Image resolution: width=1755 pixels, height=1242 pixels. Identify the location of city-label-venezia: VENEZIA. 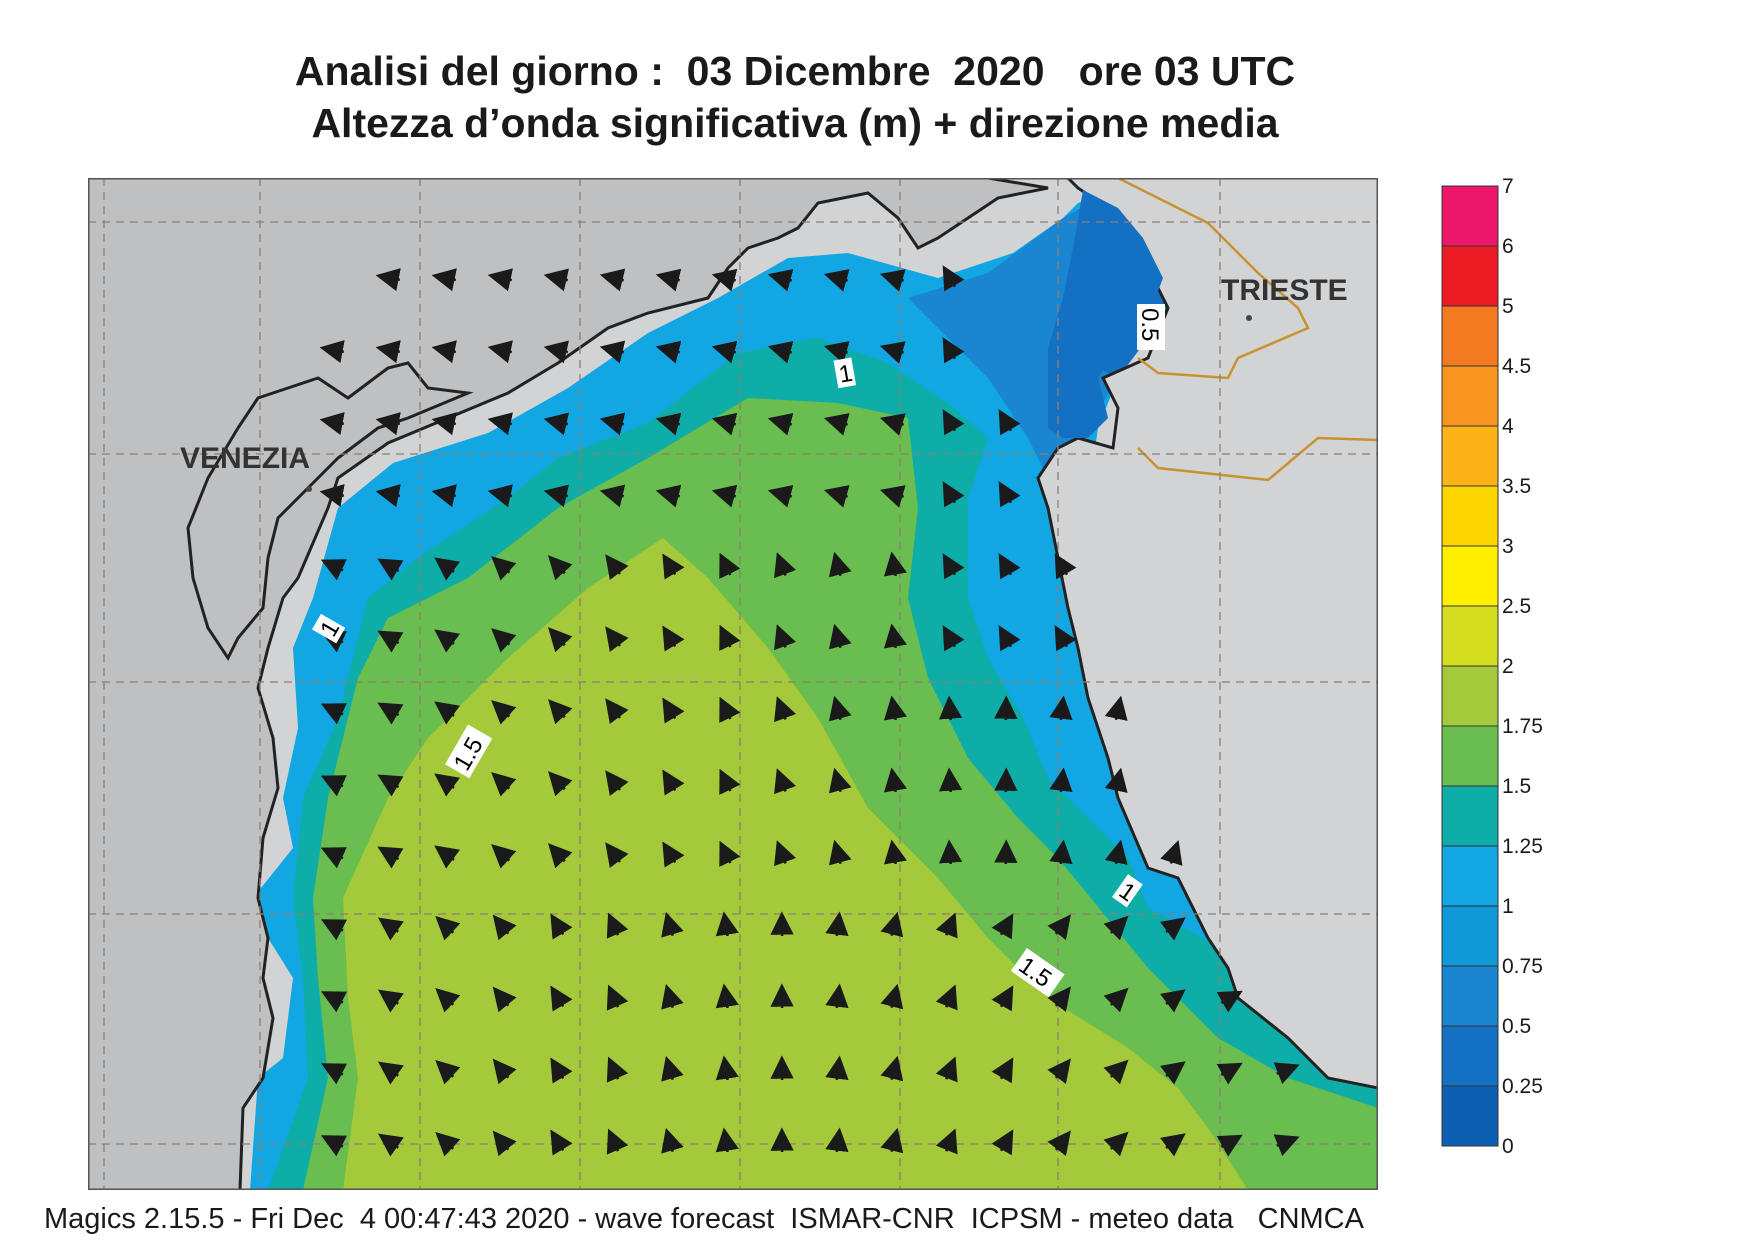
(245, 458).